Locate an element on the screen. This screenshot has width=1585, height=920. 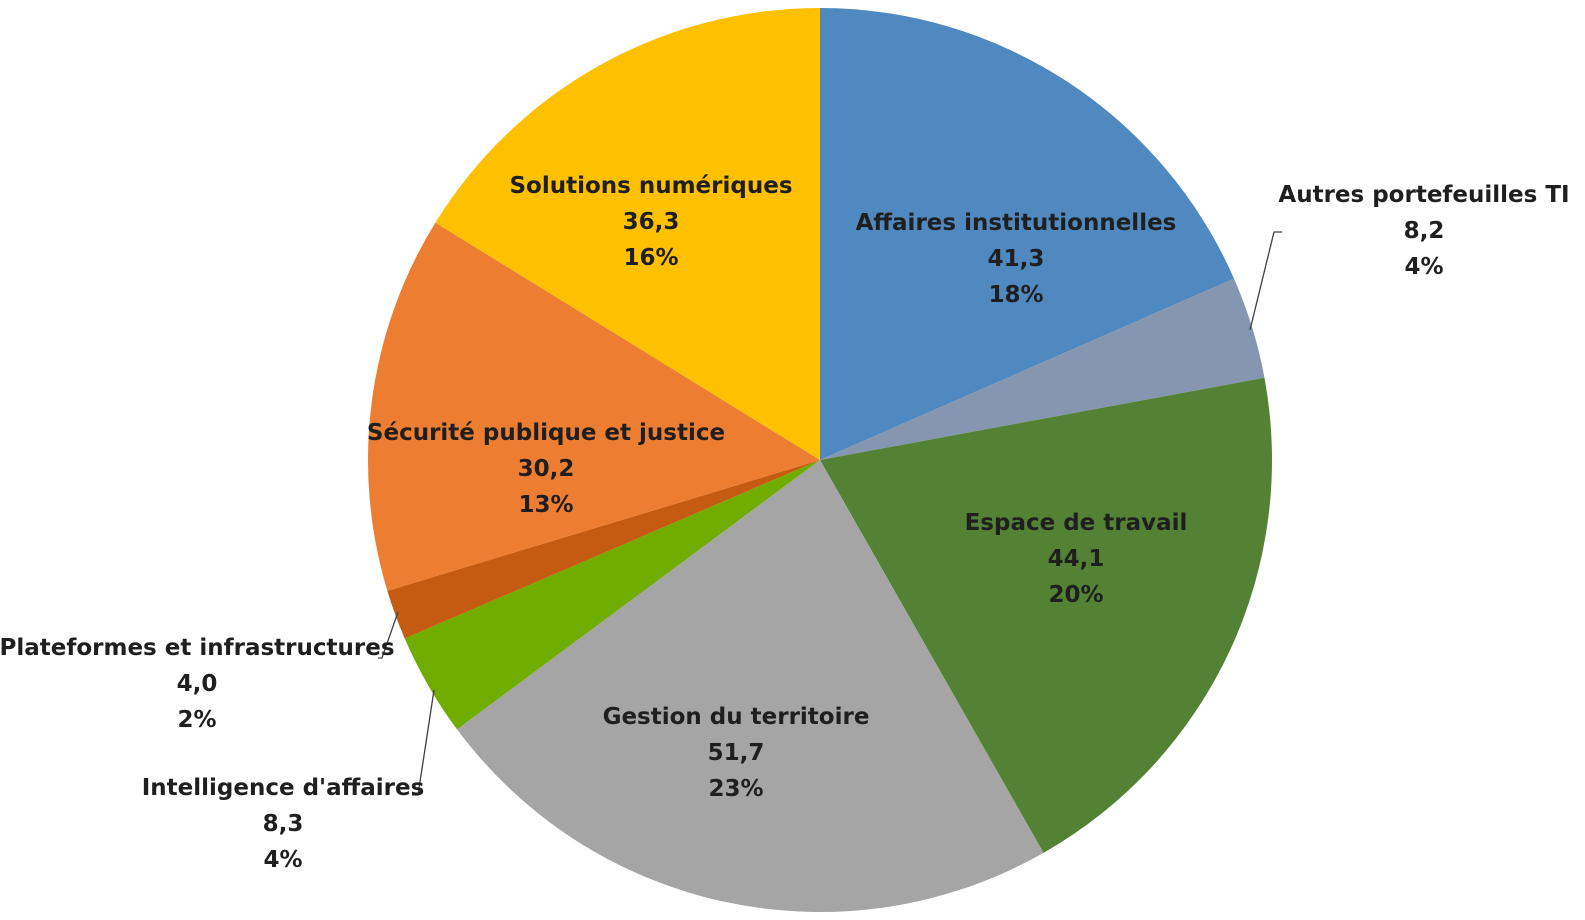
slice-label-intelligence-d-affaires: Intelligence d'affaires 8,3 4% is located at coordinates (283, 824).